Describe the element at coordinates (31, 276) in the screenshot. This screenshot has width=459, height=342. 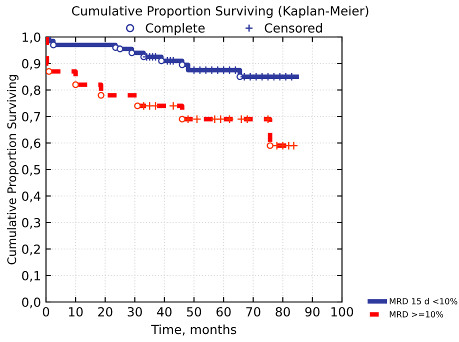
I see `y-tick-label: 0,1` at that location.